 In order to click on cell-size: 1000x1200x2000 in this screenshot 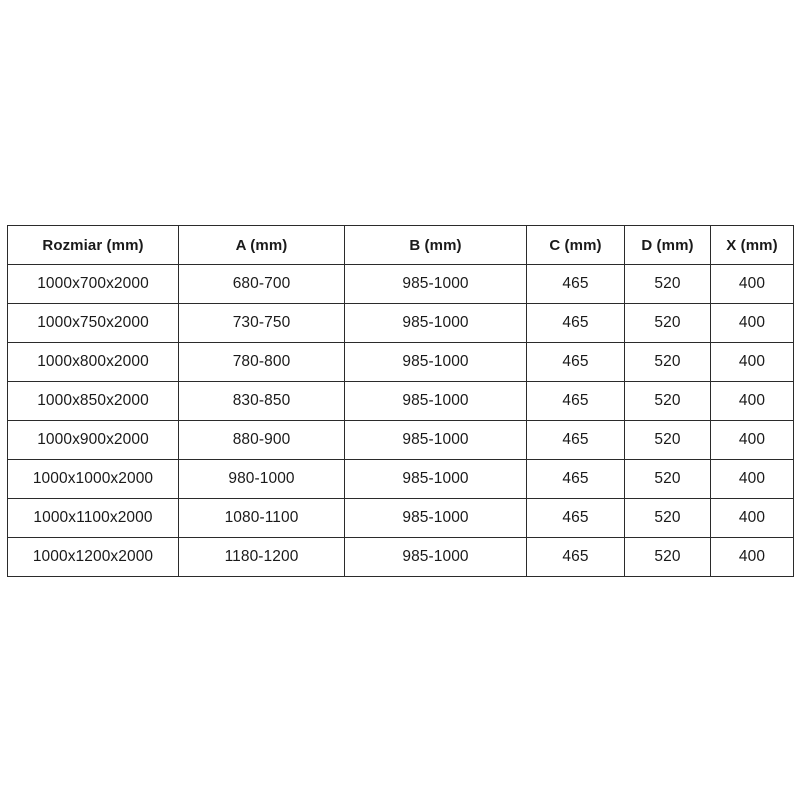, I will do `click(93, 557)`.